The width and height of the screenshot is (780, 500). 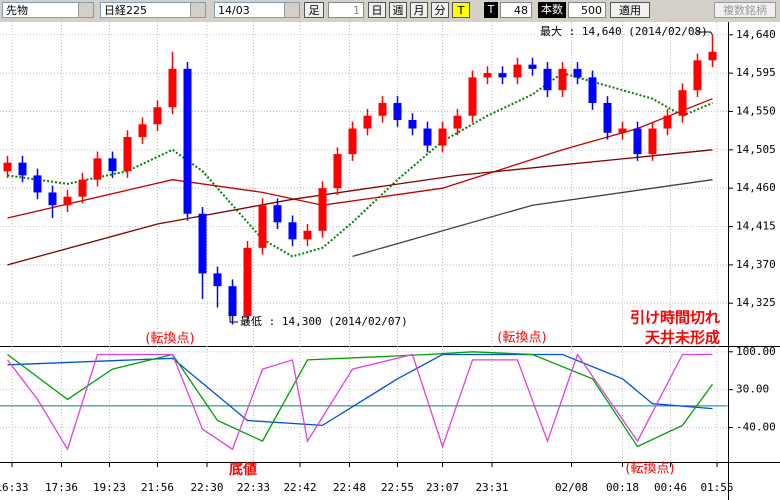 I want to click on x-tick-label: 22:48, so click(x=349, y=487).